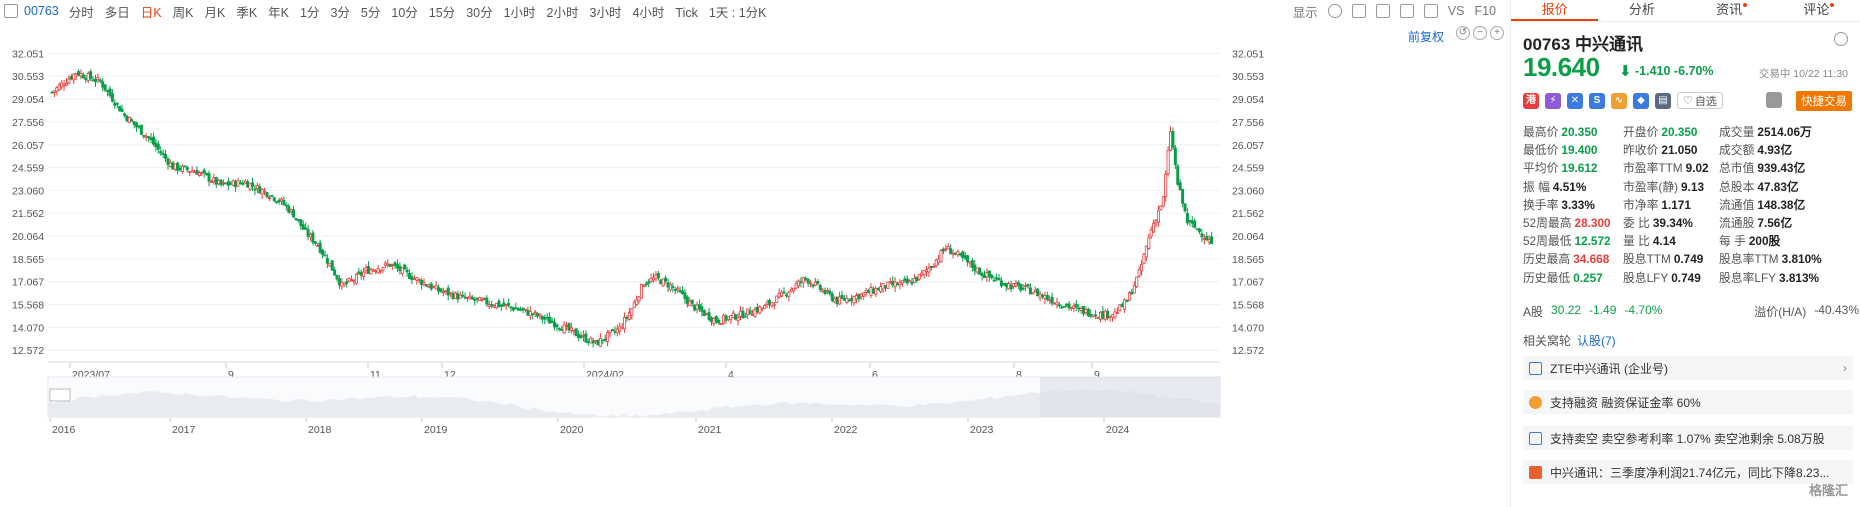  I want to click on hk-connect-icon: 港, so click(1531, 100).